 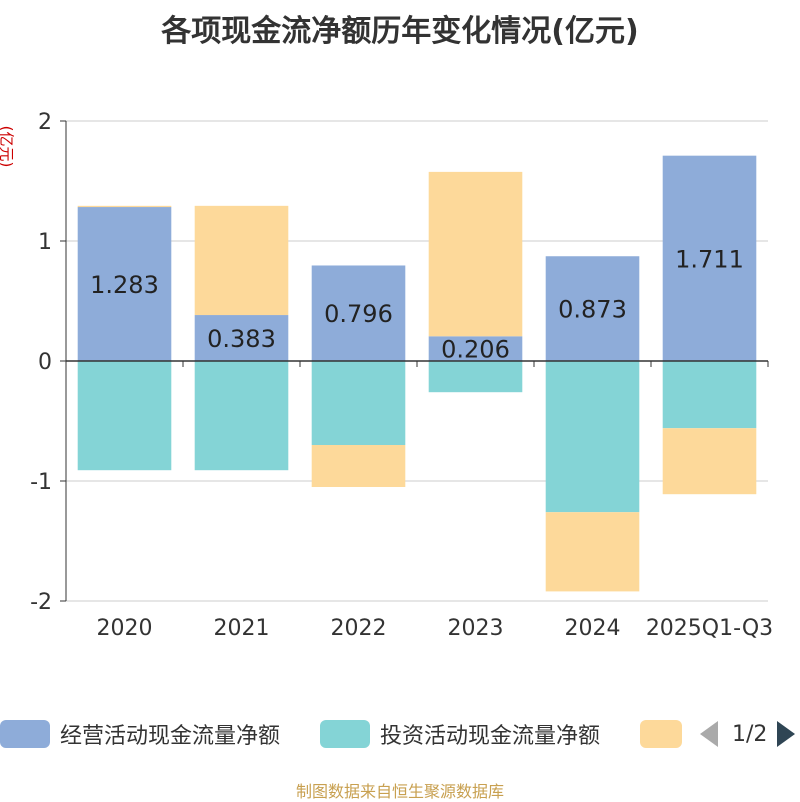 I want to click on bar-value-label-5: 1.711, so click(x=709, y=259).